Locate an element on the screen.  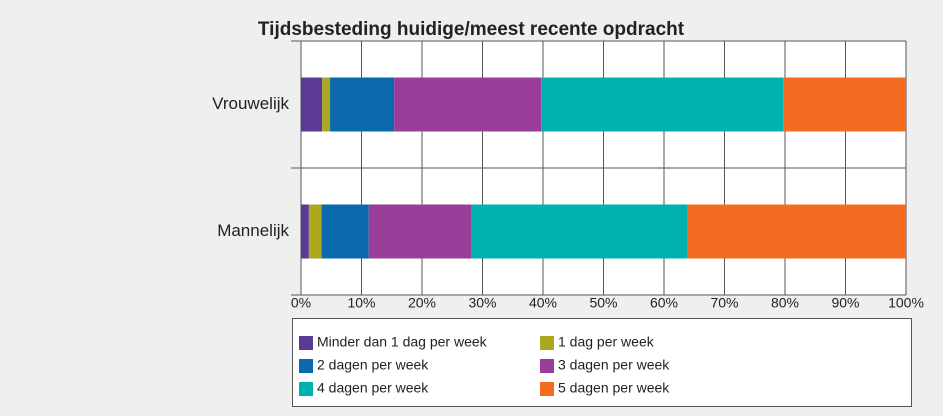
x-tick-label: 40% is located at coordinates (543, 303).